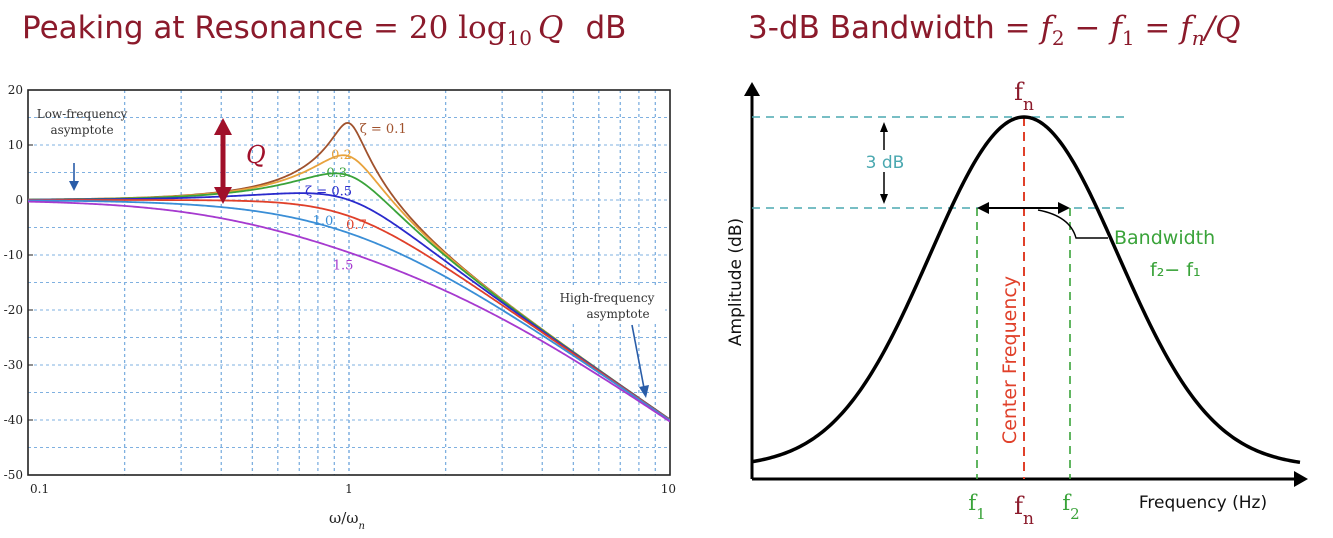  What do you see at coordinates (884, 199) in the screenshot?
I see `three-db-arrow-head-down` at bounding box center [884, 199].